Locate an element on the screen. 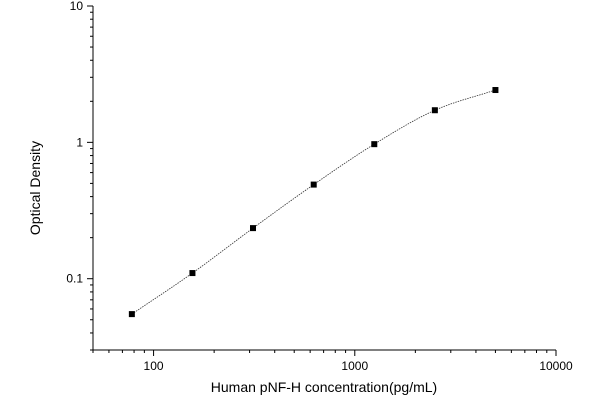 The width and height of the screenshot is (600, 400). x-tick-label: 10000 is located at coordinates (556, 366).